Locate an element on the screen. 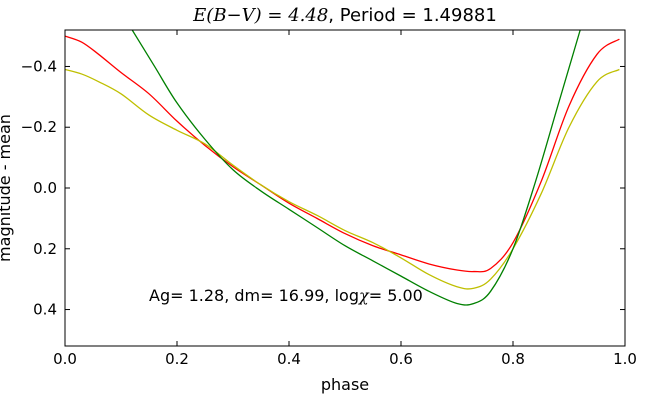  fit-annotation: Ag= 1.28, dm= 16.99, logχ= 5.00 is located at coordinates (286, 295).